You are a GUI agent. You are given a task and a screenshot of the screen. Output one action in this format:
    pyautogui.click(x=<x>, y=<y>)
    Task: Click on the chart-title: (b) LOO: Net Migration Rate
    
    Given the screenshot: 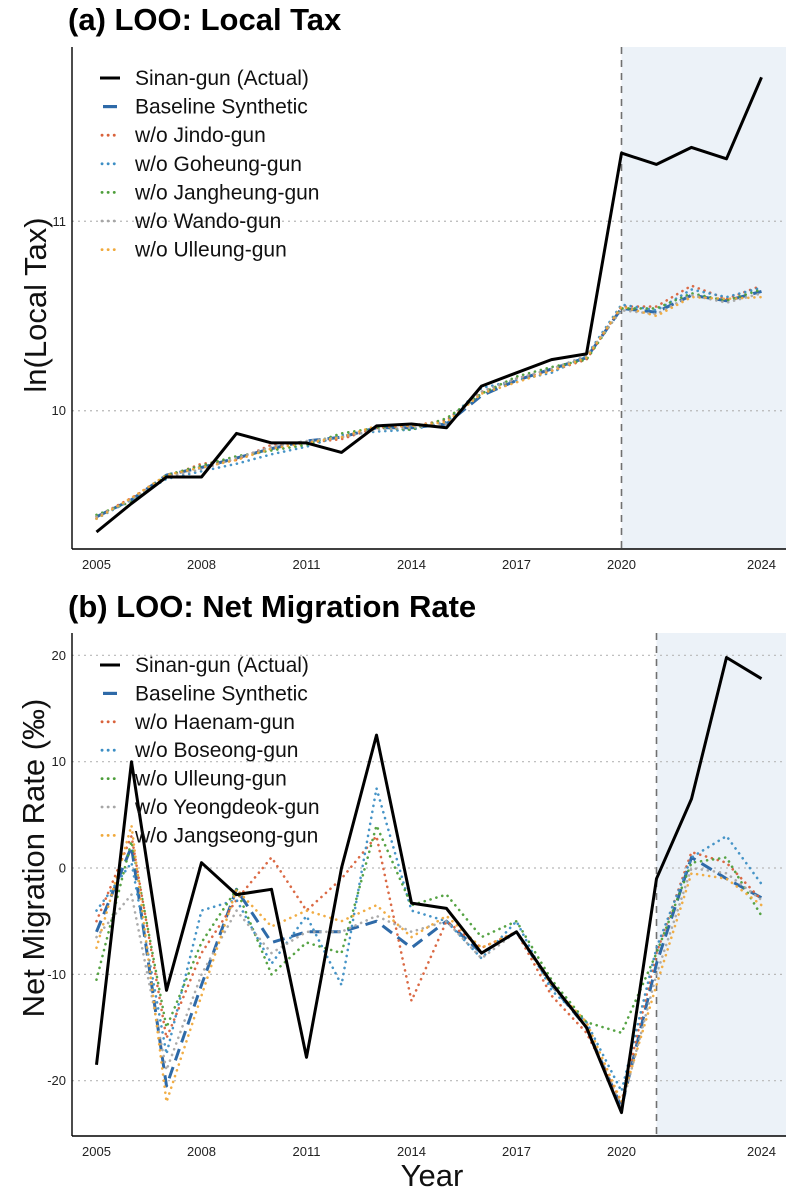 What is the action you would take?
    pyautogui.click(x=272, y=606)
    